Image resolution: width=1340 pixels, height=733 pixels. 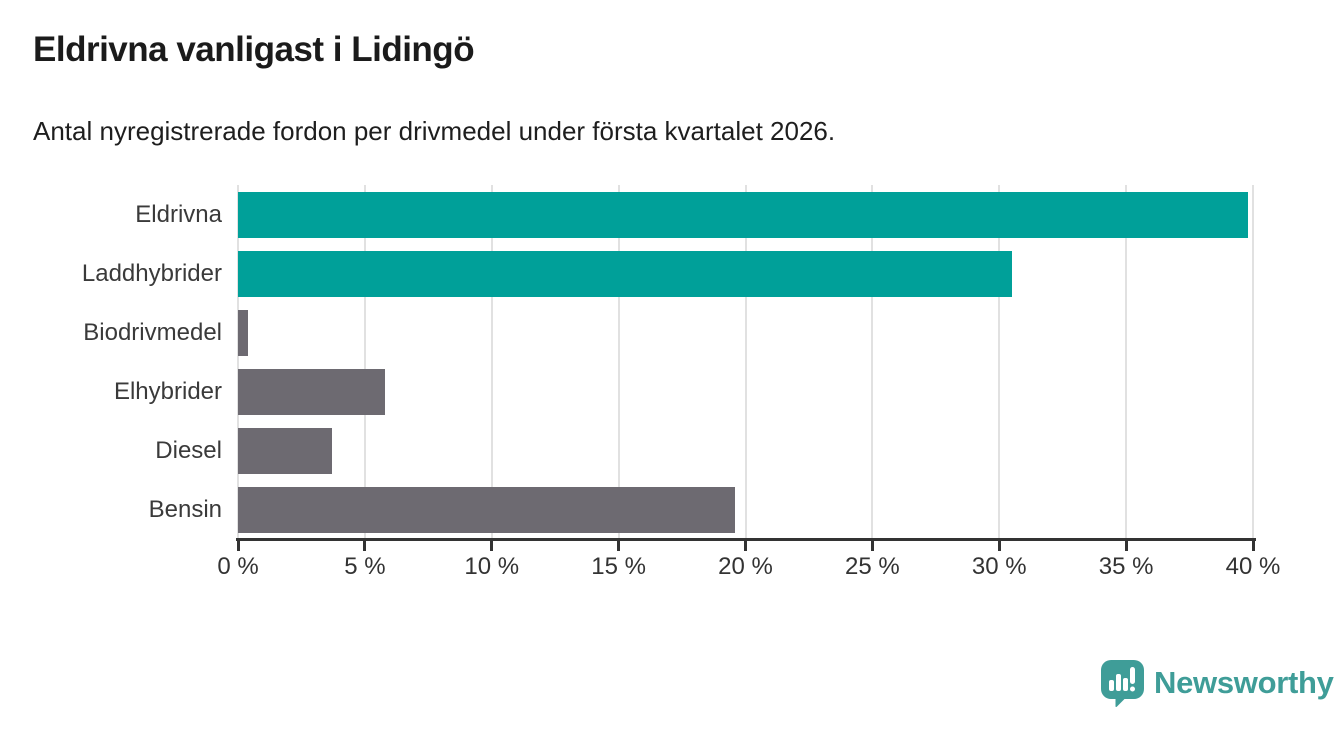 What do you see at coordinates (167, 392) in the screenshot?
I see `category-label: Elhybrider` at bounding box center [167, 392].